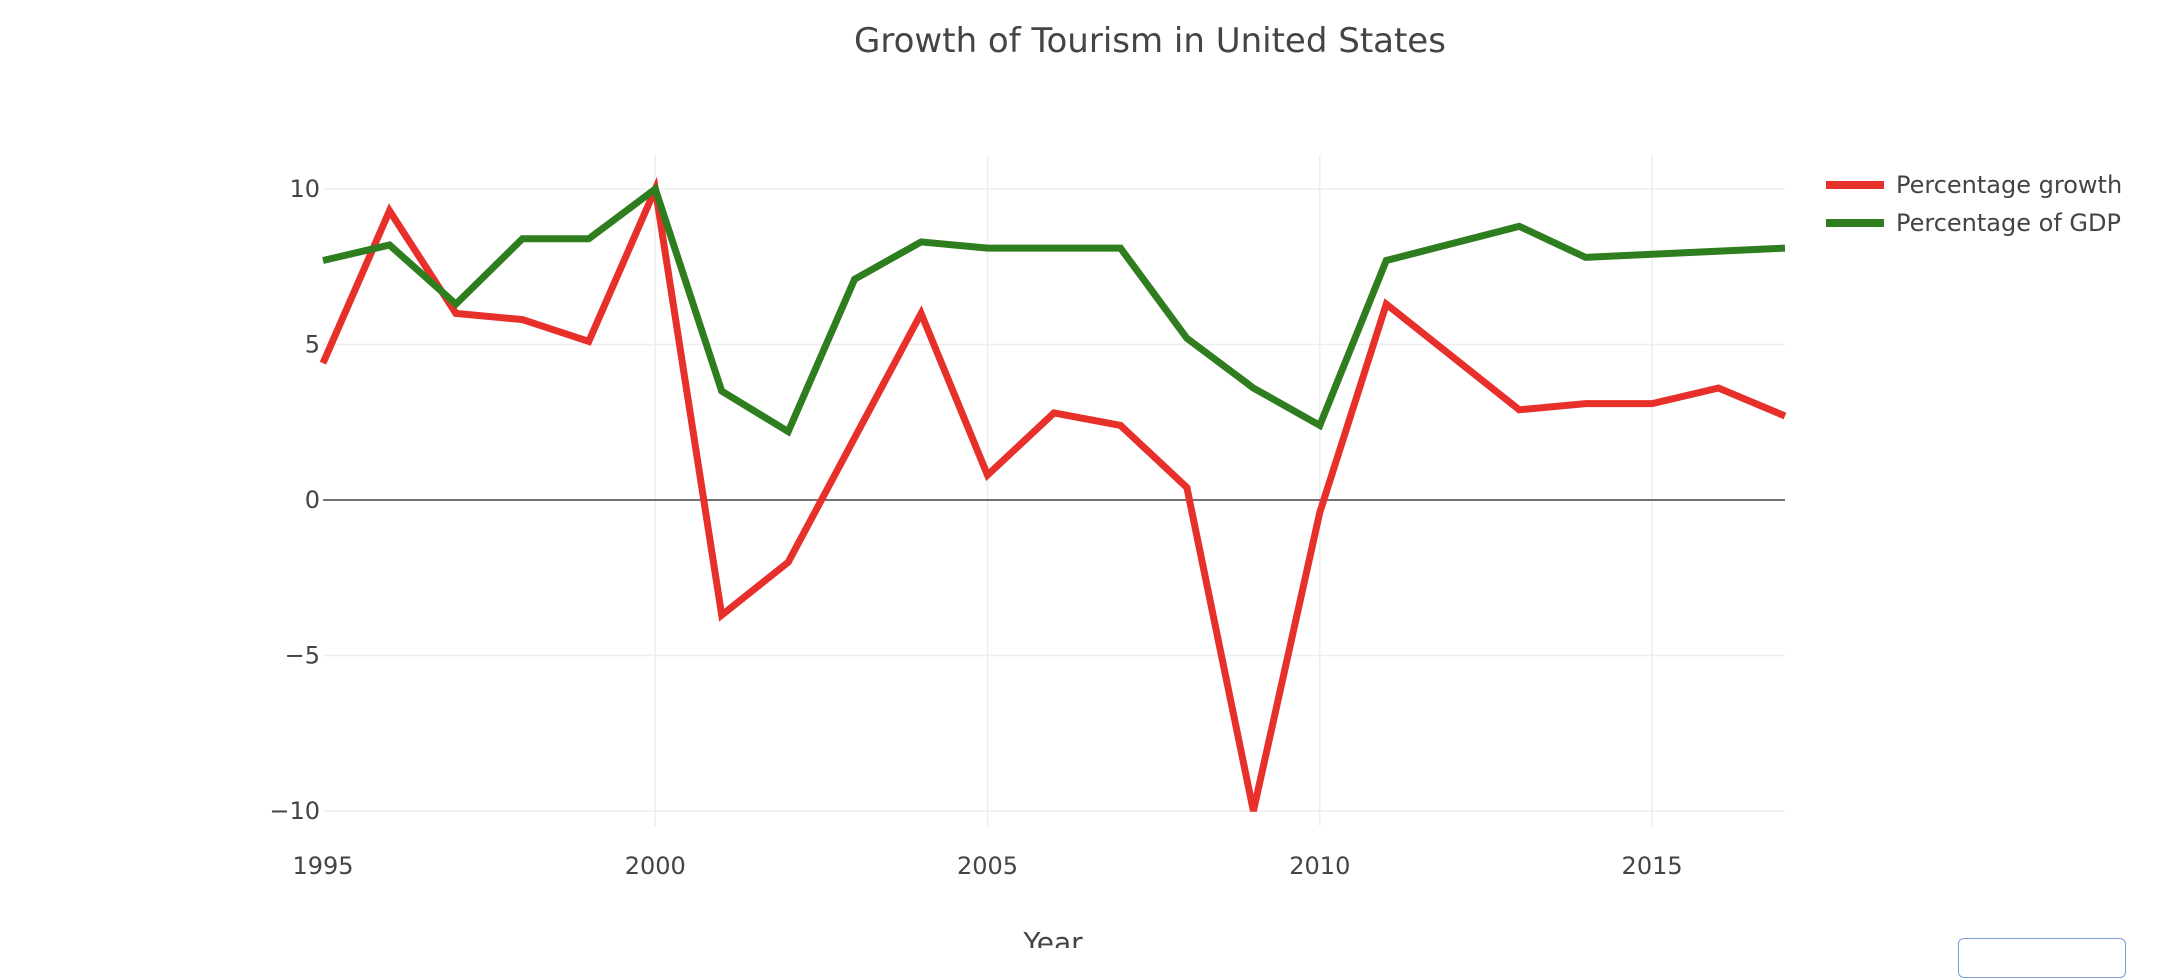 The width and height of the screenshot is (2182, 978). I want to click on legend-item: Percentage of GDP, so click(1973, 223).